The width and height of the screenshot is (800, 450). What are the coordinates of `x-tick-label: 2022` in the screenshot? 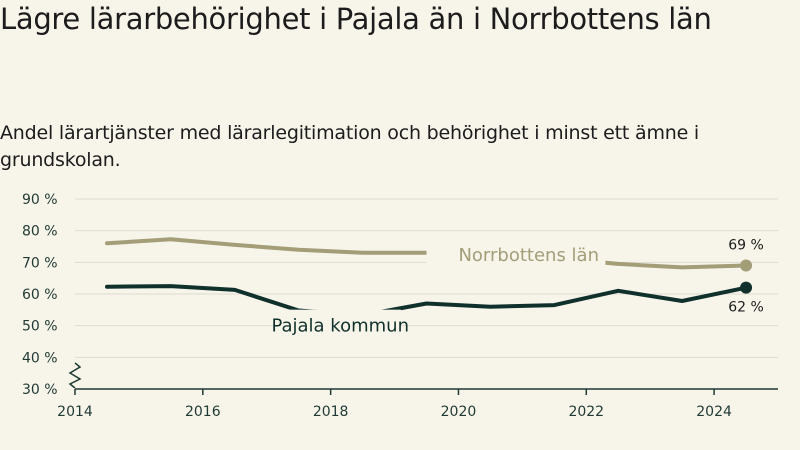 It's located at (586, 412).